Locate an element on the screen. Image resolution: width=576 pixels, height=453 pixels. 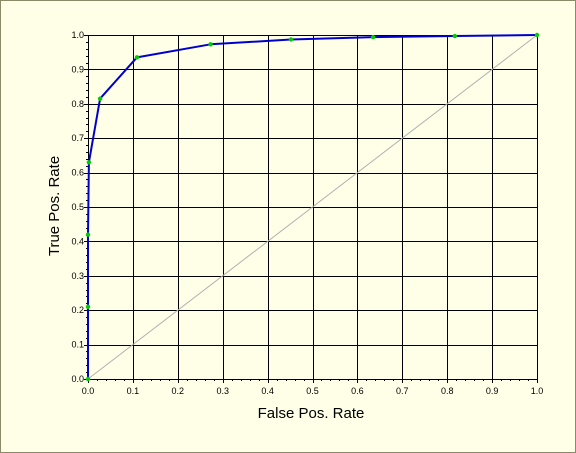
y-tick-label: 0.3 is located at coordinates (77, 276).